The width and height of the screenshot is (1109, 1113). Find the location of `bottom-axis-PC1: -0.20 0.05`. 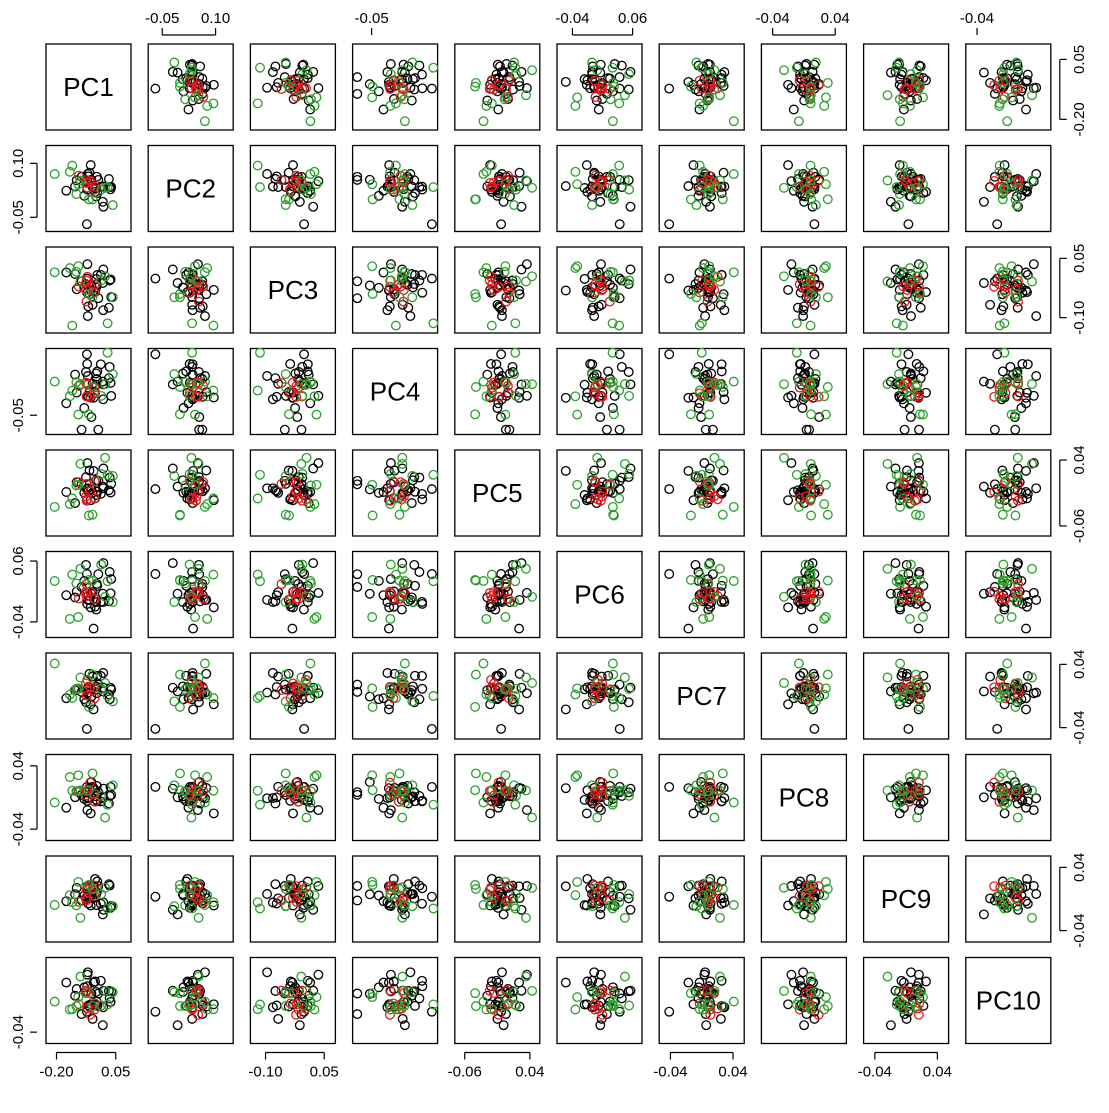

bottom-axis-PC1: -0.20 0.05 is located at coordinates (84, 1066).